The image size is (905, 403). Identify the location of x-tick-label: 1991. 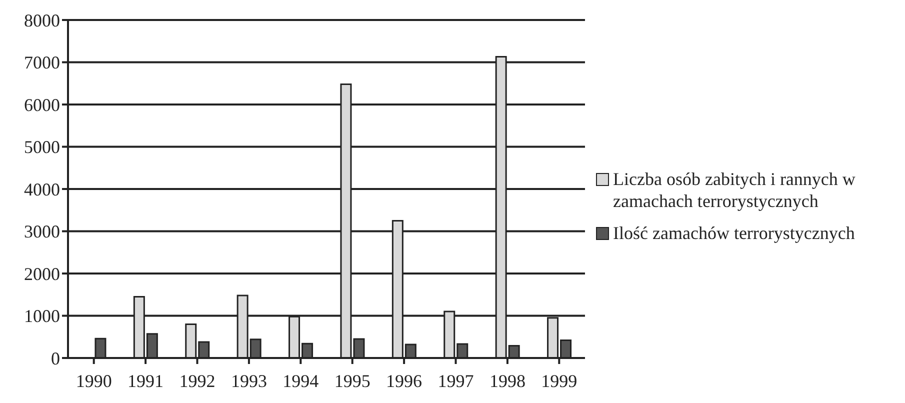
(146, 380).